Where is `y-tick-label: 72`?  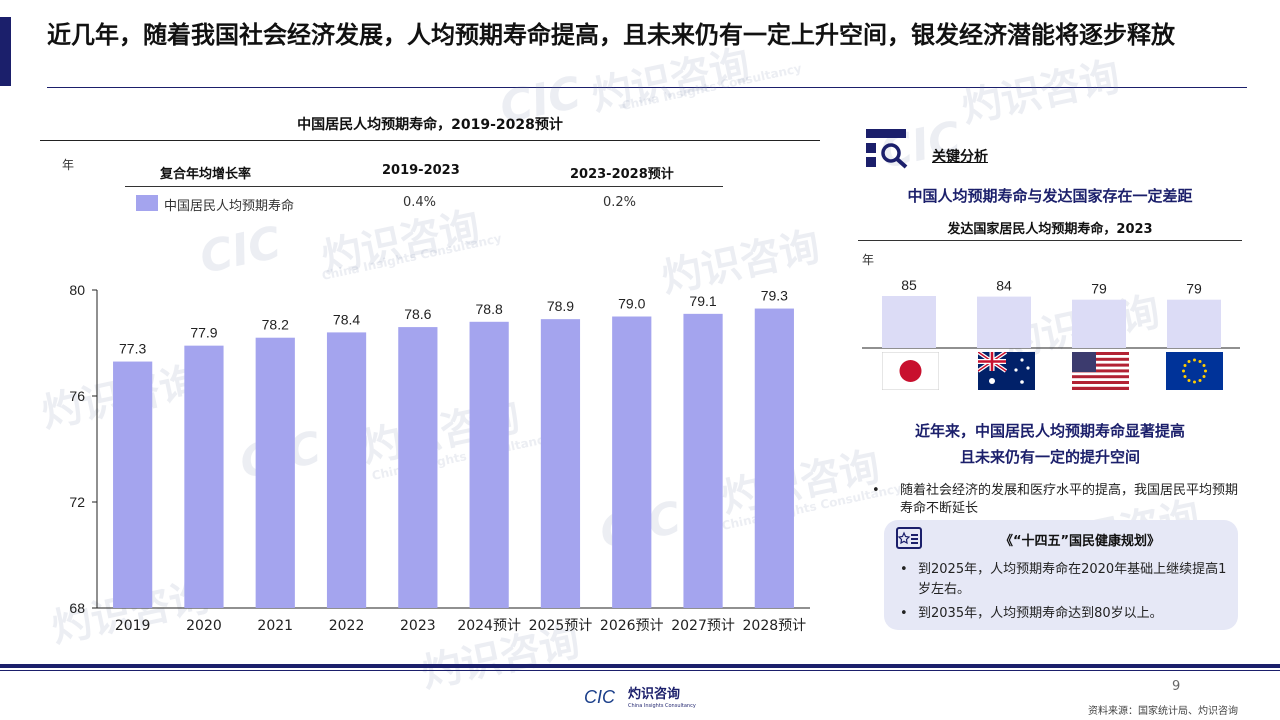
y-tick-label: 72 is located at coordinates (77, 502).